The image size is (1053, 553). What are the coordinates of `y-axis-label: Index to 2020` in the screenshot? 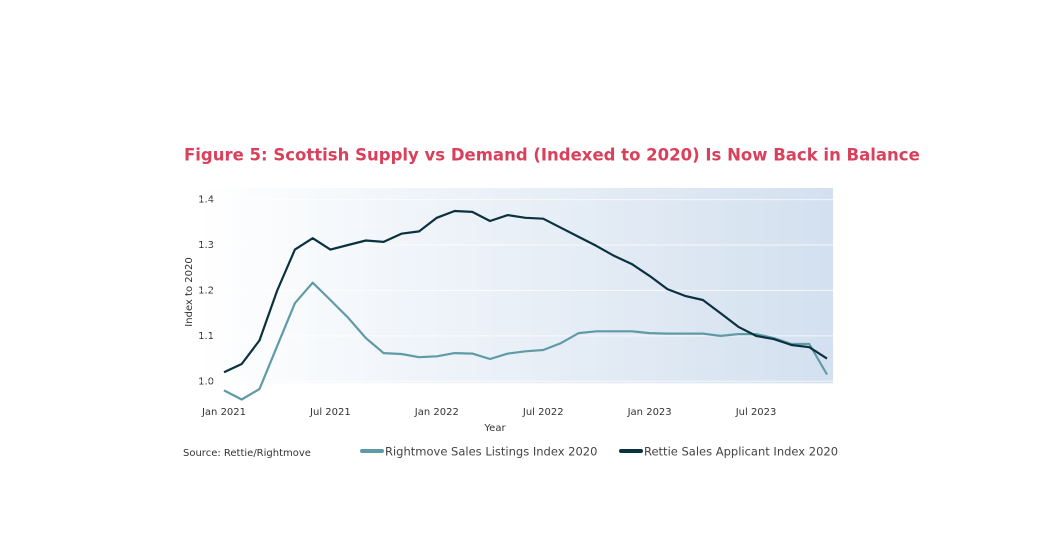 It's located at (189, 291).